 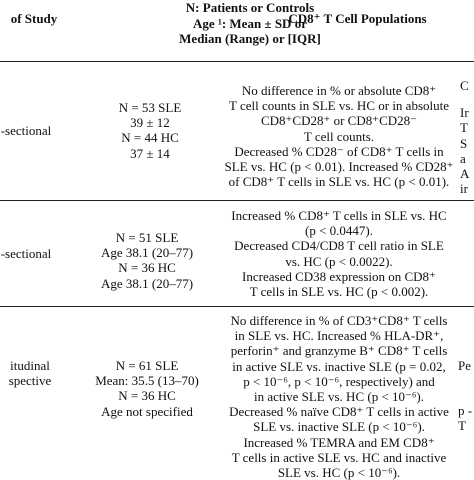 I want to click on row2-bottom-rule, so click(x=237, y=306).